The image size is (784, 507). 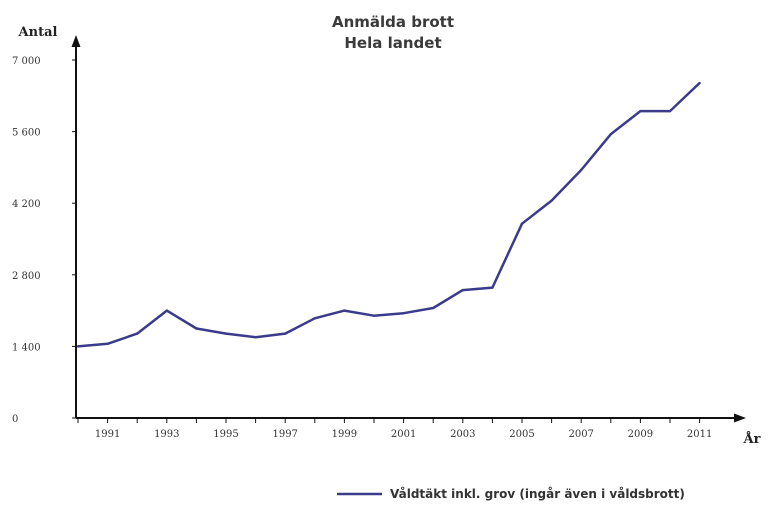 What do you see at coordinates (392, 43) in the screenshot?
I see `chart-subtitle: Hela landet` at bounding box center [392, 43].